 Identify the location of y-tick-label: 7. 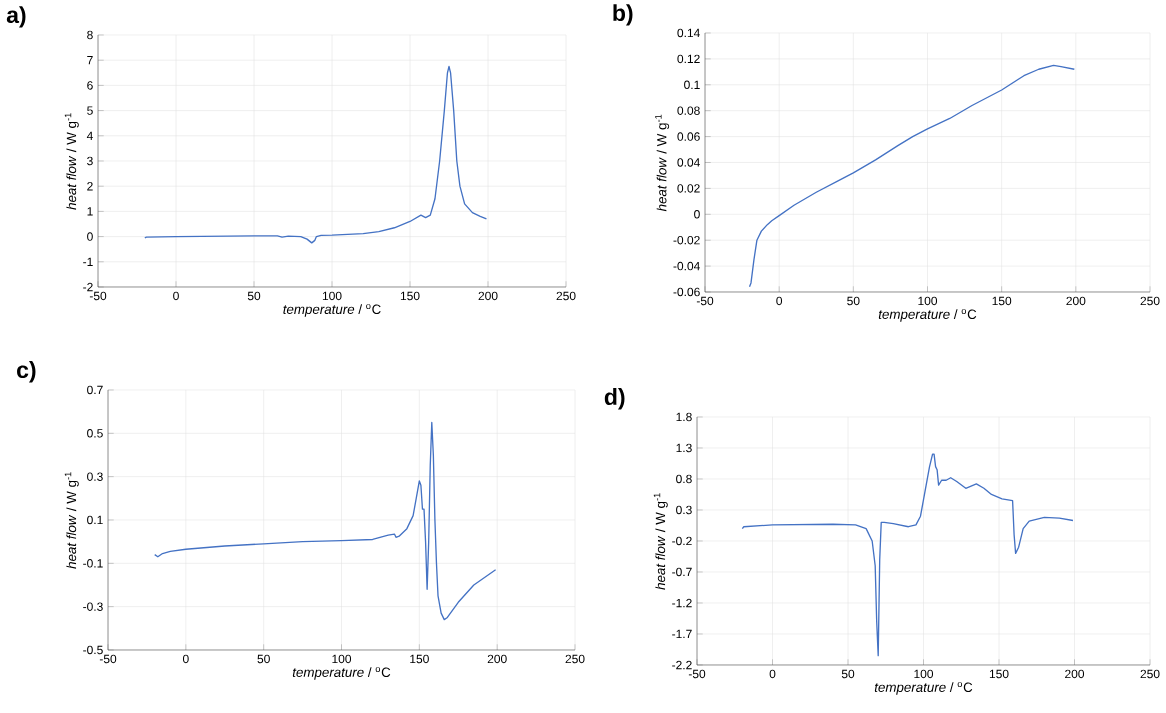
(90, 60).